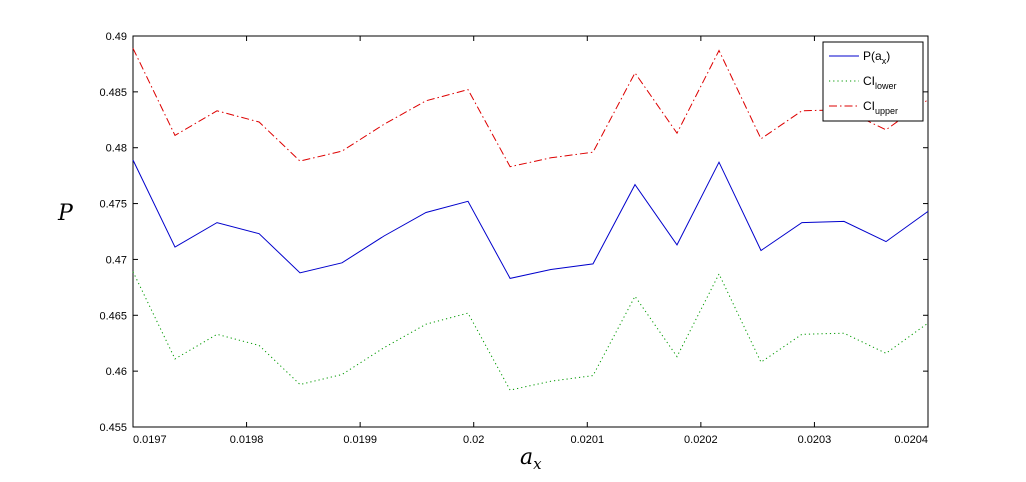 The height and width of the screenshot is (482, 1026). I want to click on y-tick-label: 0.455, so click(113, 428).